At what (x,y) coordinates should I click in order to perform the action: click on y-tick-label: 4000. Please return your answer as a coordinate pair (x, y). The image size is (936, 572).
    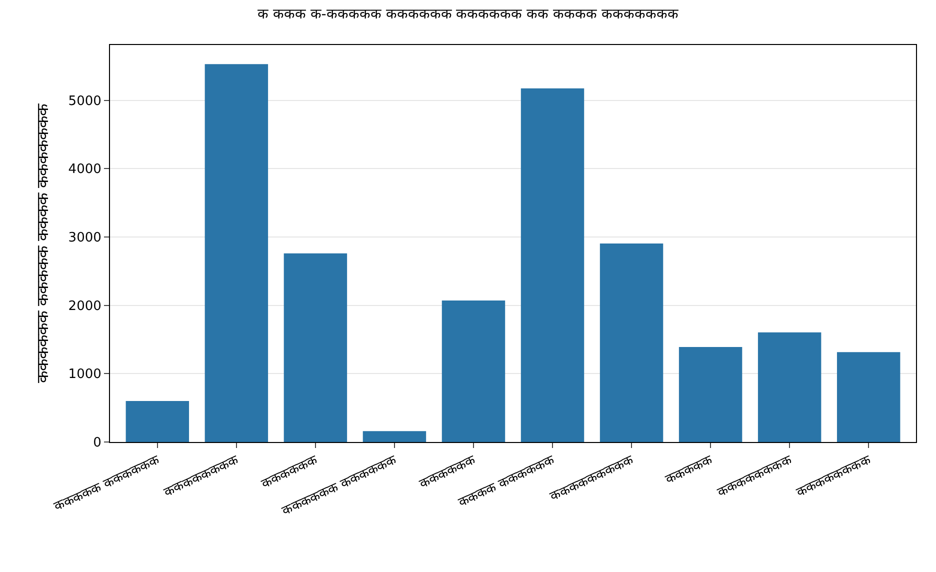
    Looking at the image, I should click on (85, 170).